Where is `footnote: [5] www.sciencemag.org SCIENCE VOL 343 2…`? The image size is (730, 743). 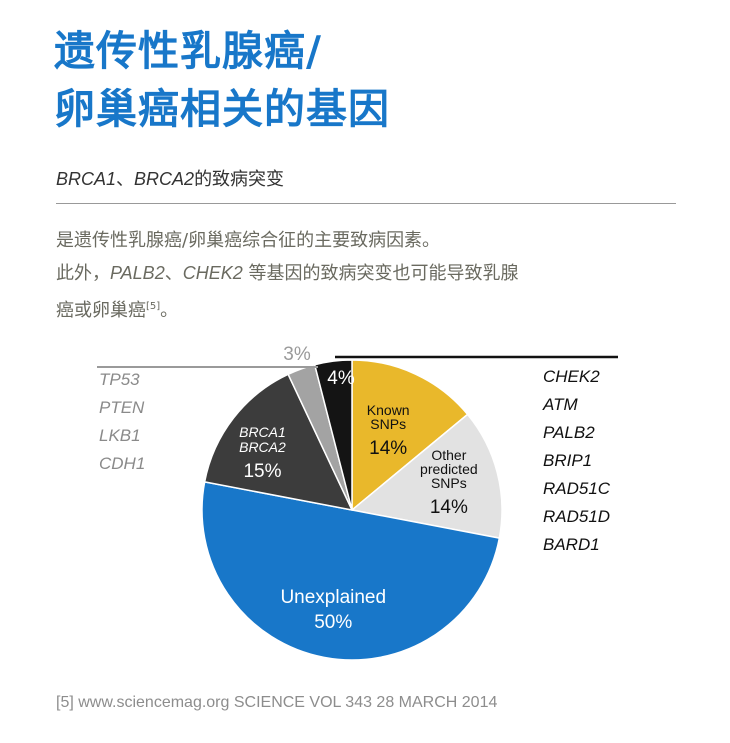 footnote: [5] www.sciencemag.org SCIENCE VOL 343 2… is located at coordinates (277, 702).